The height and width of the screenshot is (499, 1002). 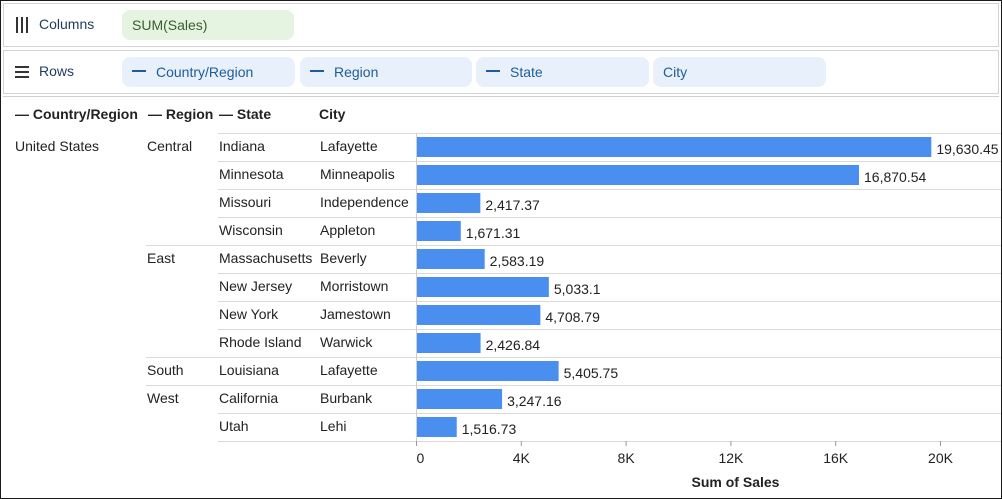 I want to click on x-tick-label: 16K, so click(x=836, y=458).